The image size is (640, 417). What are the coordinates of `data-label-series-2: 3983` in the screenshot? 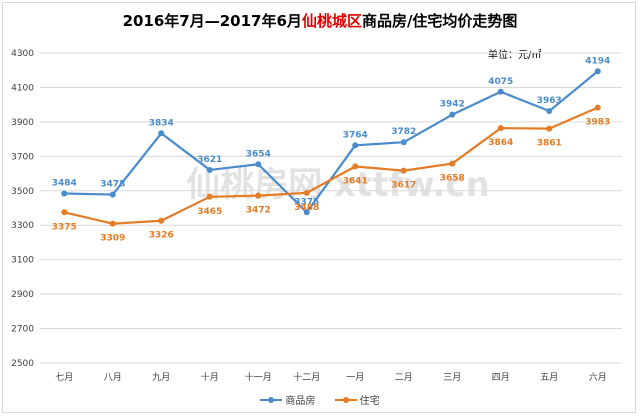 It's located at (597, 123).